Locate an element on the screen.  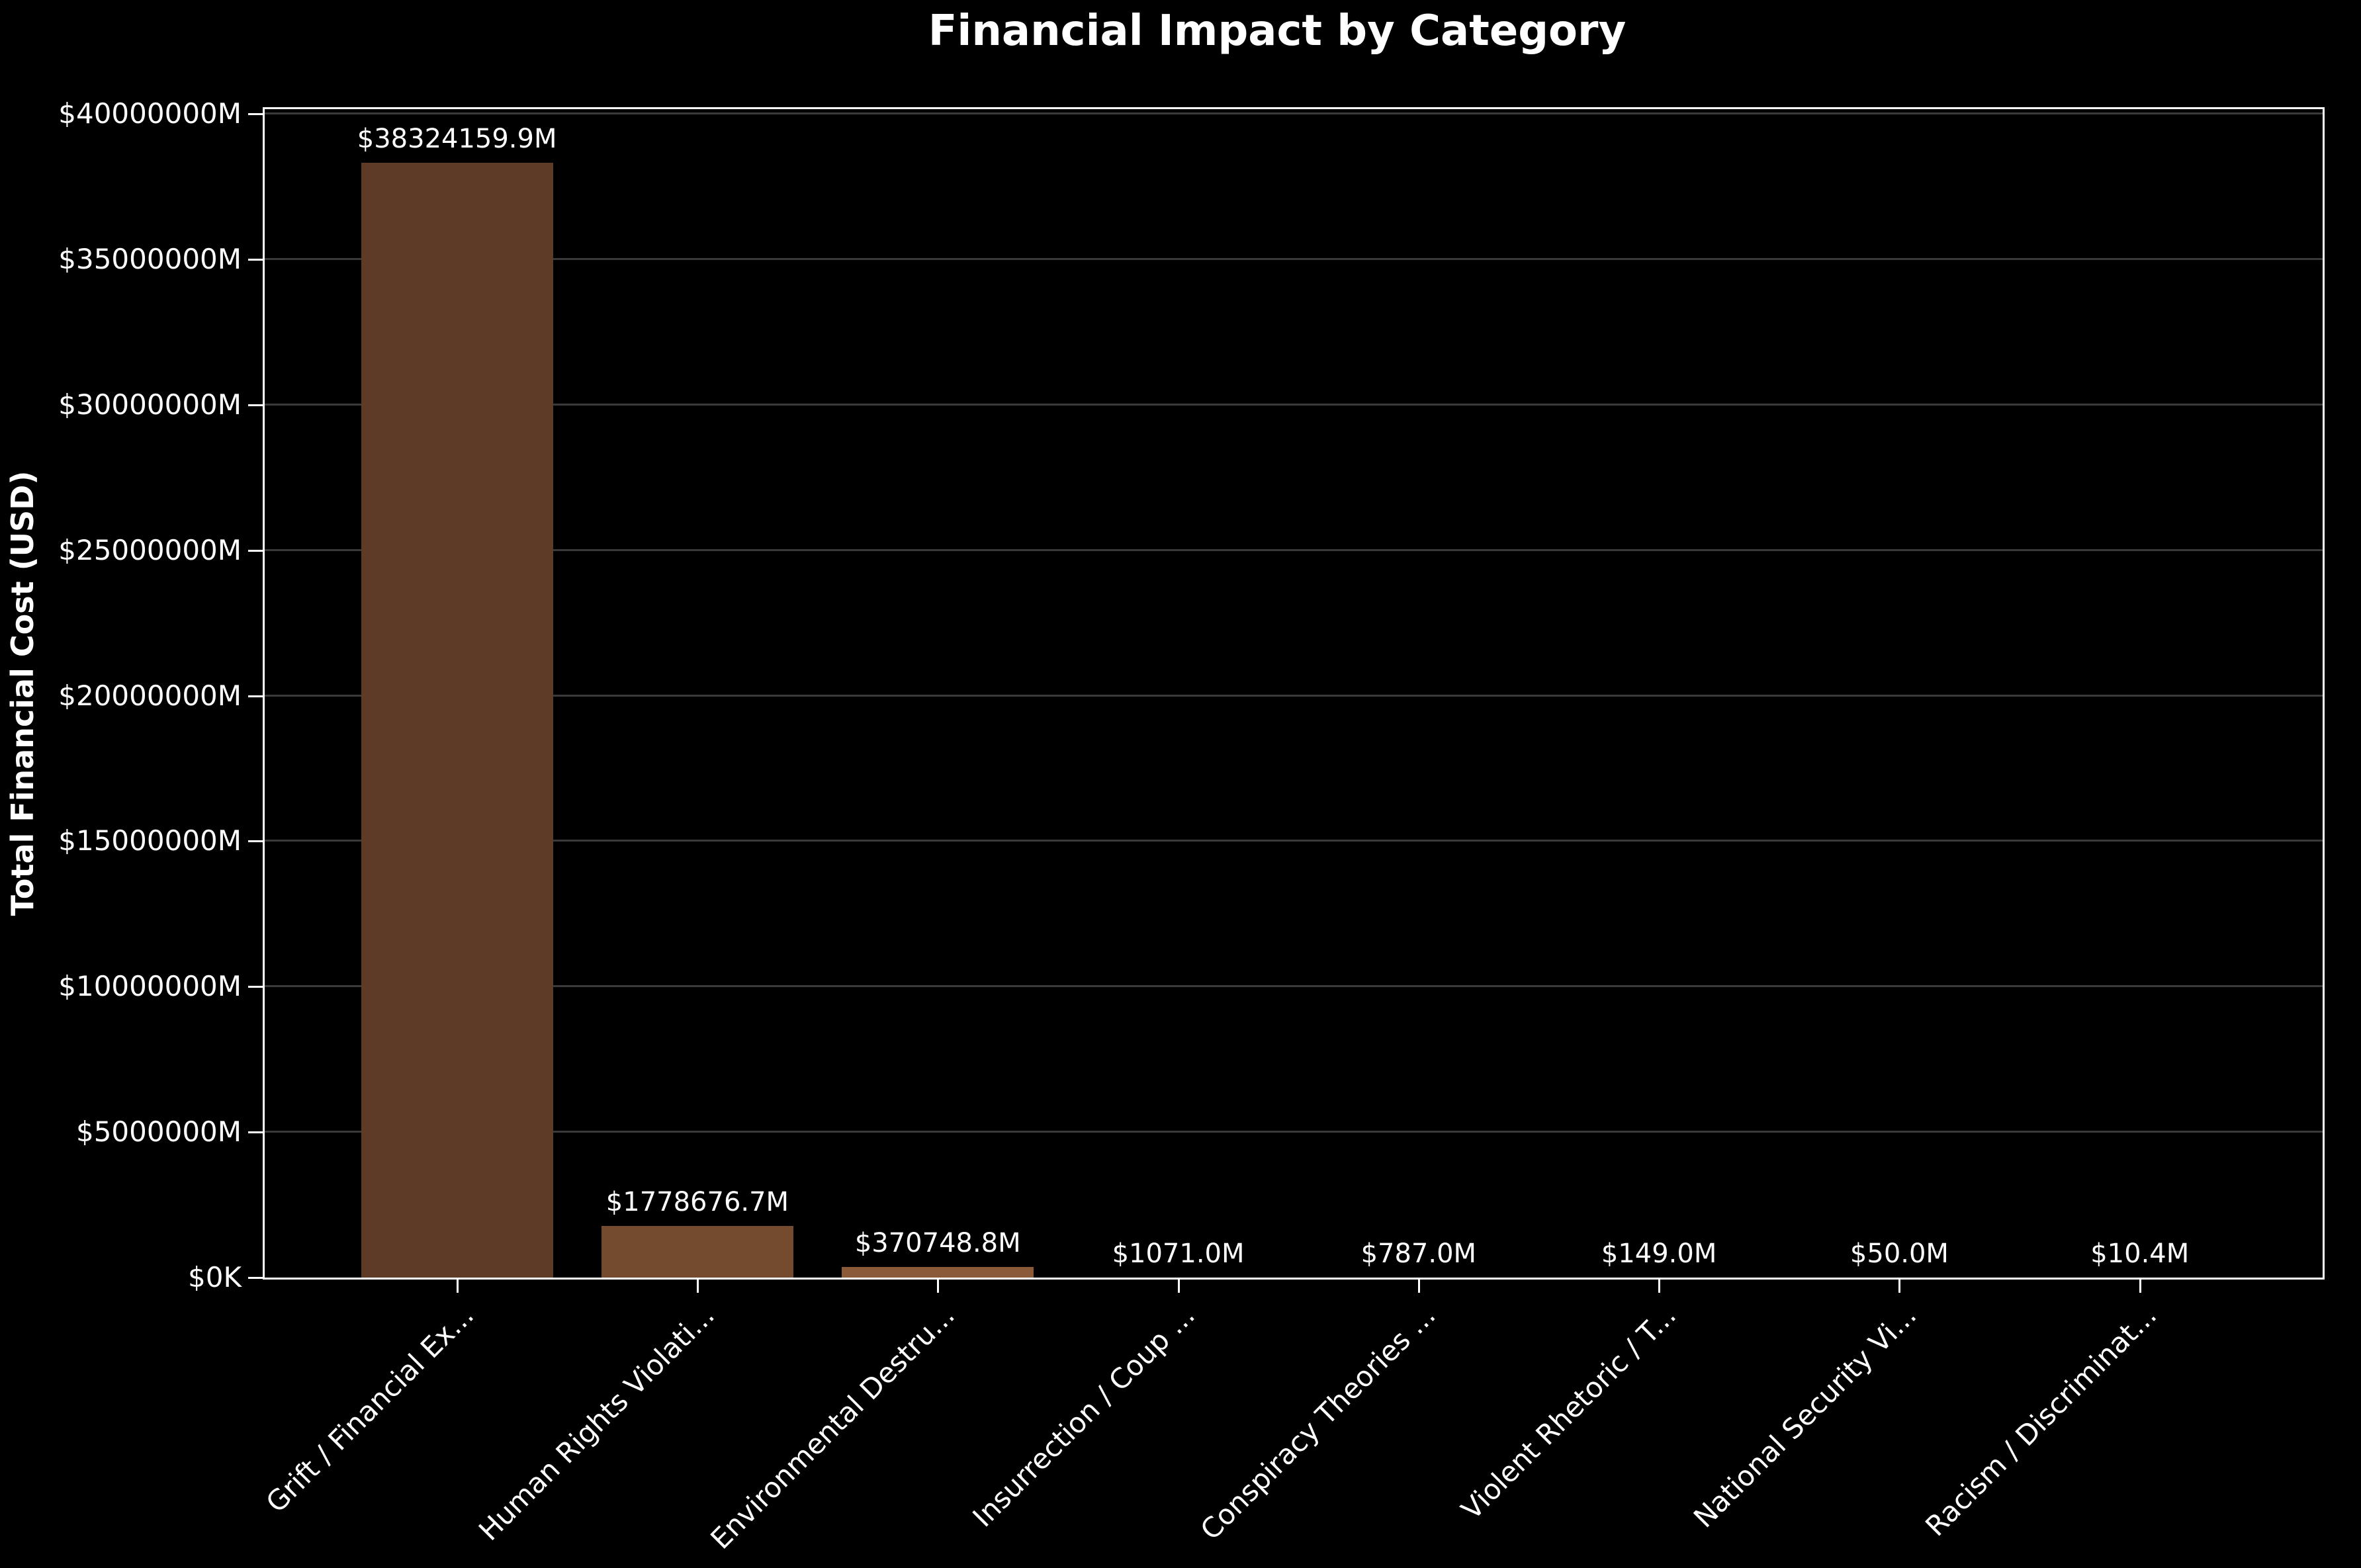
y-tick-label: $40000000M is located at coordinates (150, 114).